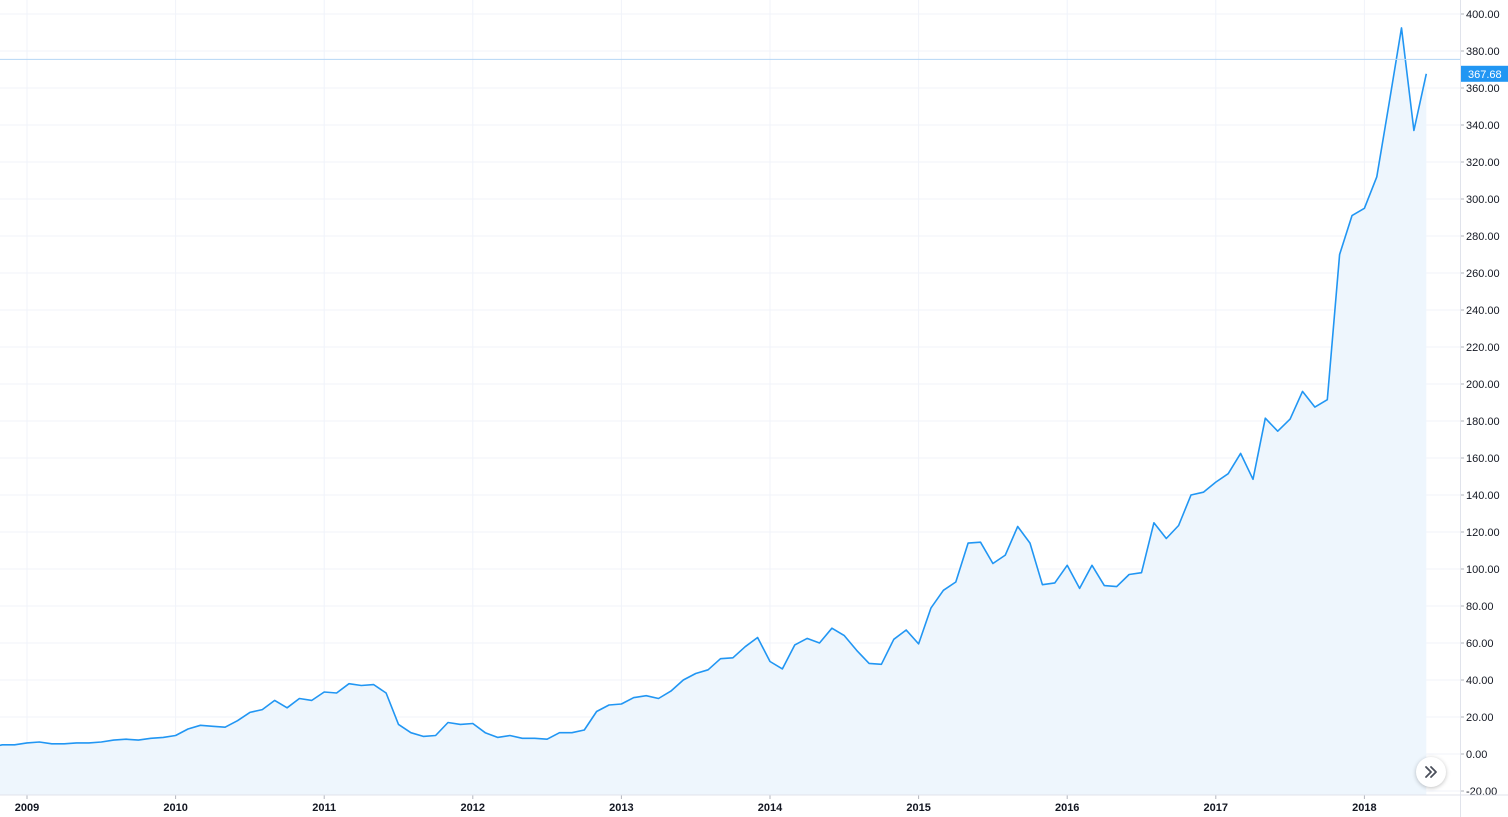 Image resolution: width=1508 pixels, height=817 pixels. I want to click on x-tick-label: 2018, so click(1364, 808).